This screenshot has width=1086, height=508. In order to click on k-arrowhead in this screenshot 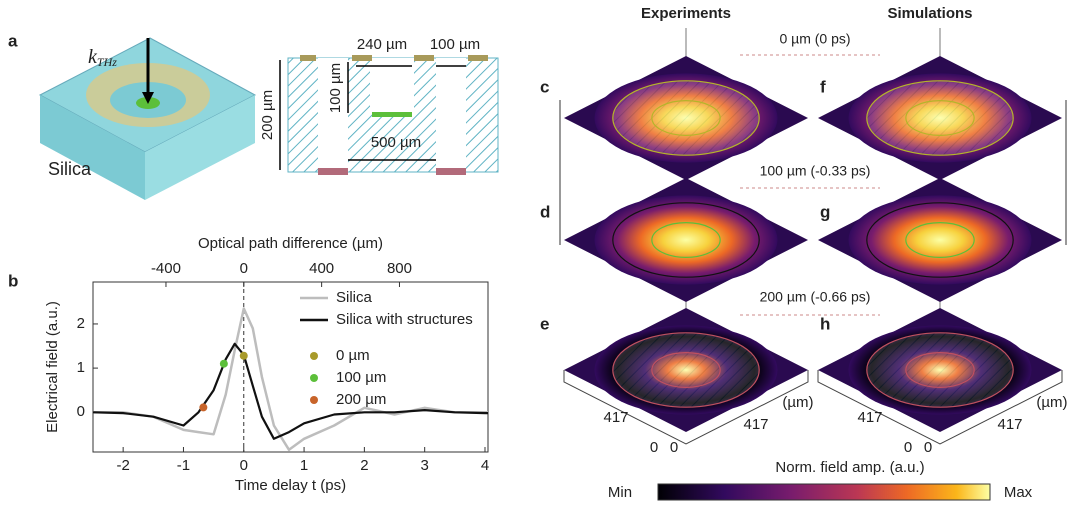, I will do `click(148, 98)`.